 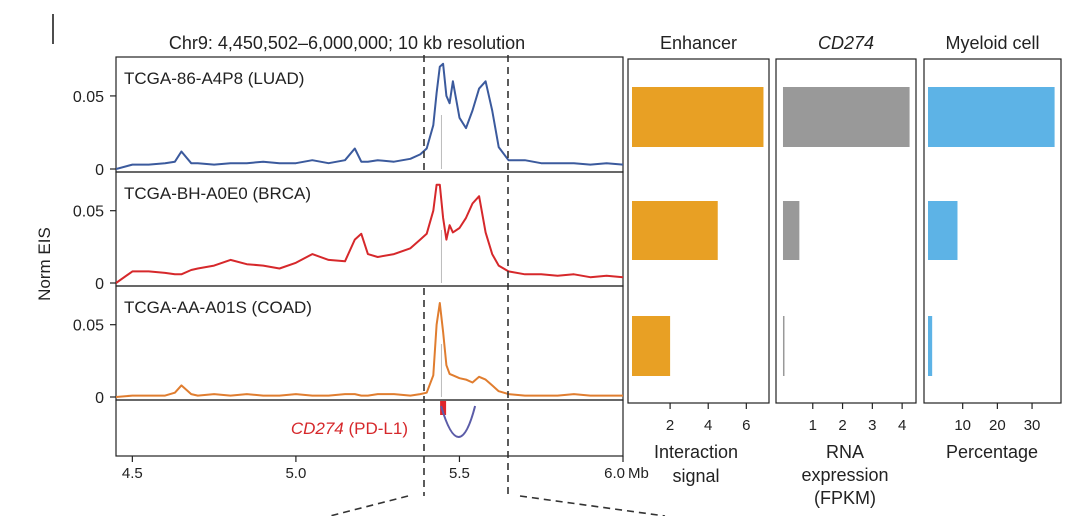 What do you see at coordinates (99, 398) in the screenshot?
I see `y-tick-label-0-2: 0` at bounding box center [99, 398].